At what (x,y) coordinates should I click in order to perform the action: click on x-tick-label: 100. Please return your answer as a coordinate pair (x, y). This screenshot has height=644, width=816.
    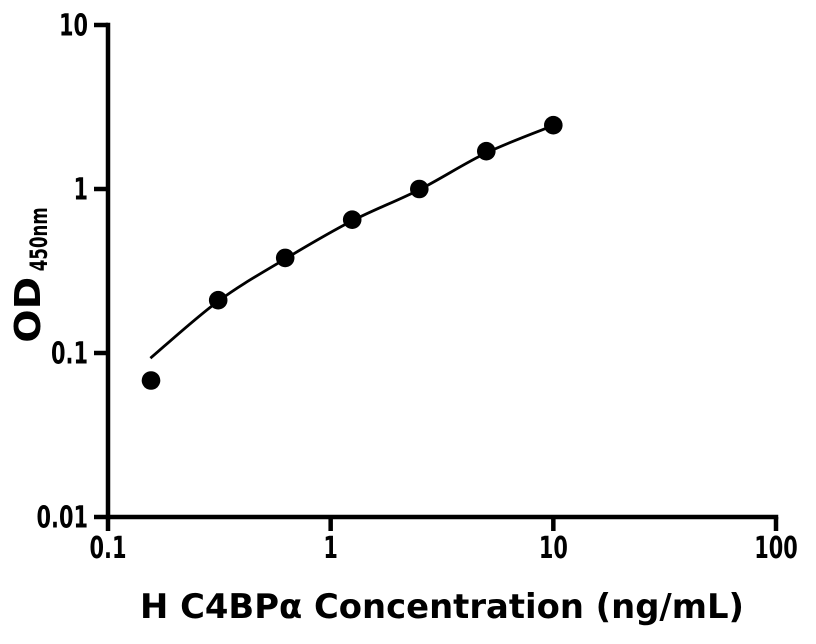
    Looking at the image, I should click on (776, 548).